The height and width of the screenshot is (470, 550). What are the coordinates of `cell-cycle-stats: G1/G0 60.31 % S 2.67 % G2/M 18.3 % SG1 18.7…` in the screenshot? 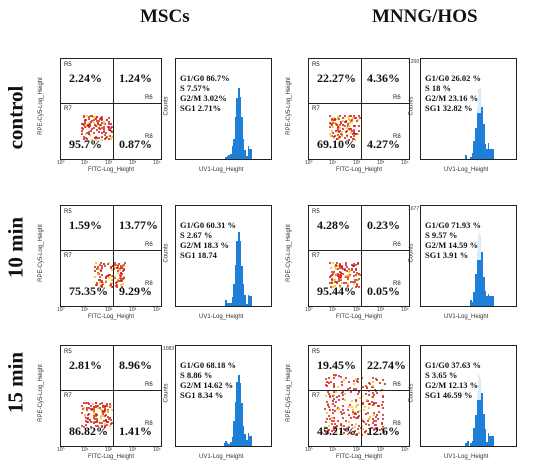 It's located at (208, 240).